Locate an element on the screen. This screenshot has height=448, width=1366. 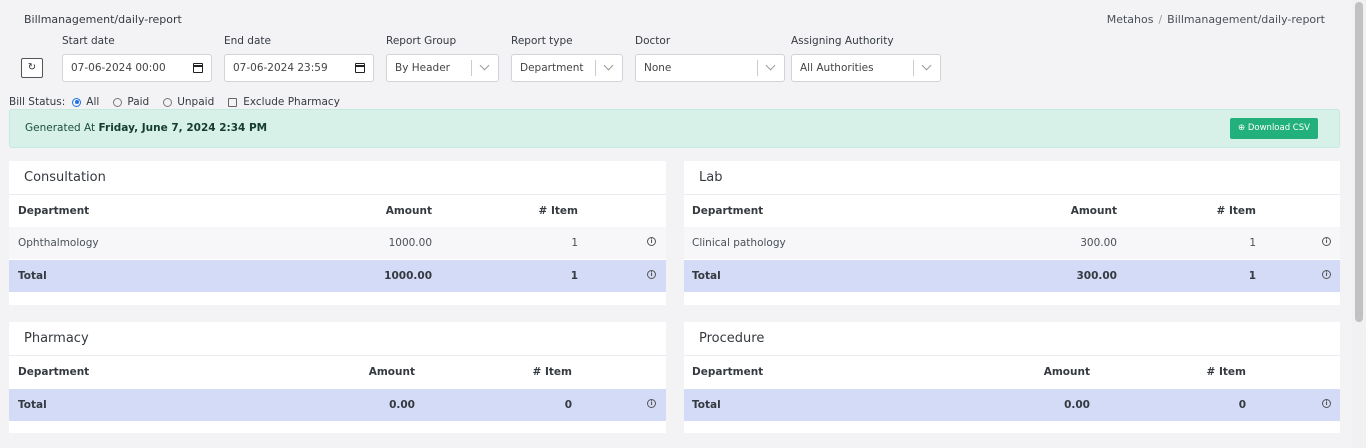
page-title: Billmanagement/daily-report is located at coordinates (103, 19).